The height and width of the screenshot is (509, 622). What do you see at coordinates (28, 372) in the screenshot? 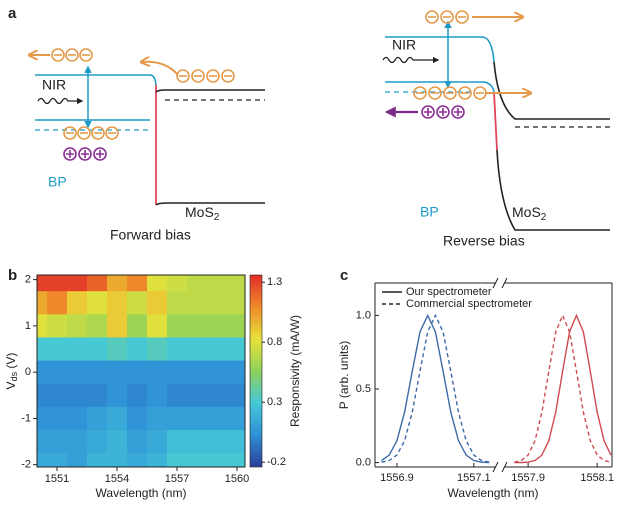
I see `y-tick-label: 0` at bounding box center [28, 372].